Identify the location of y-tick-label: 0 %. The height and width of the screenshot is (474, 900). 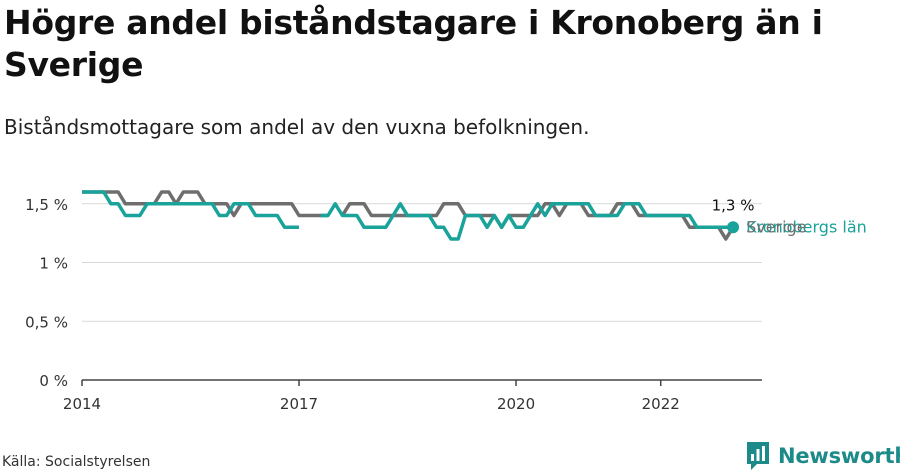
(53, 381).